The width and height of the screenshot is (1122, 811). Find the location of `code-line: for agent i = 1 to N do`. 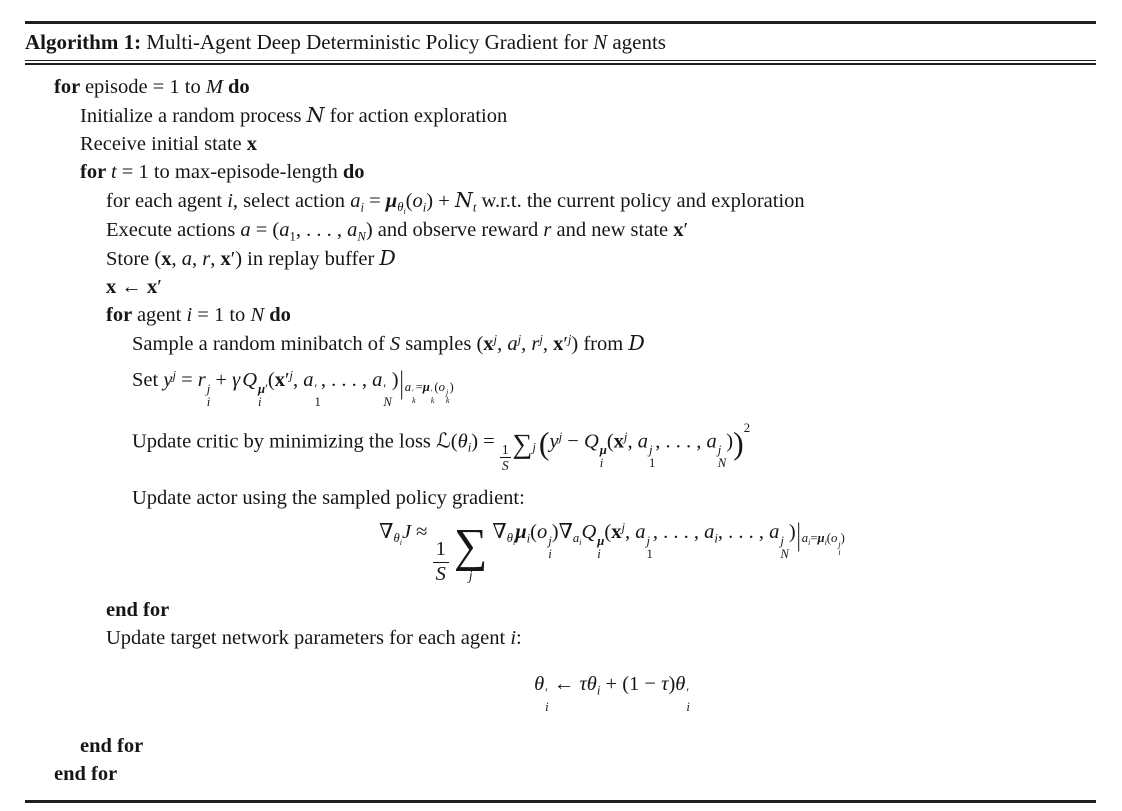

code-line: for agent i = 1 to N do is located at coordinates (198, 315).